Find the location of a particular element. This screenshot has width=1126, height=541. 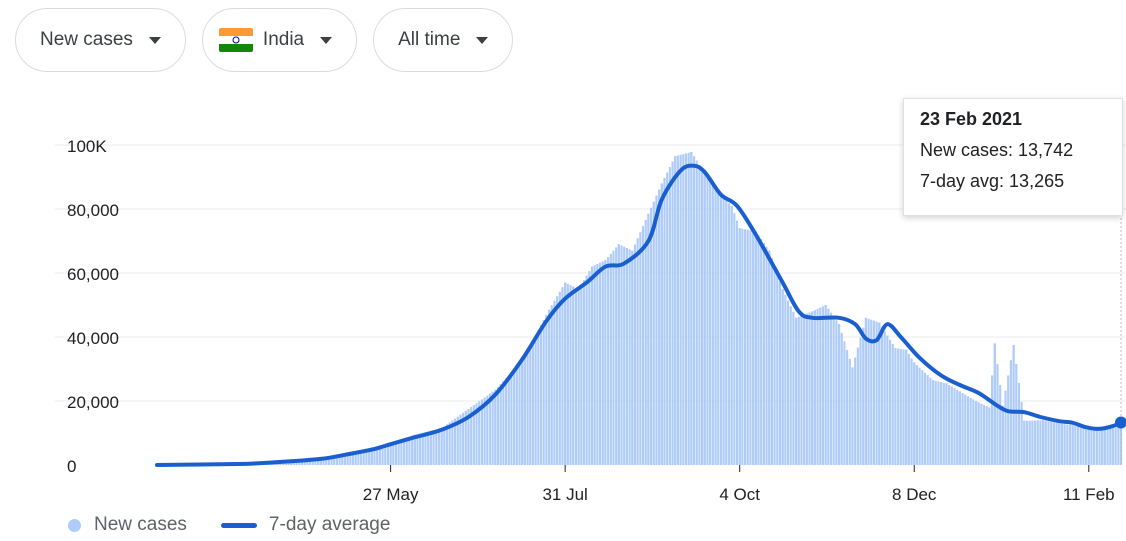

country-dropdown: India is located at coordinates (279, 40).